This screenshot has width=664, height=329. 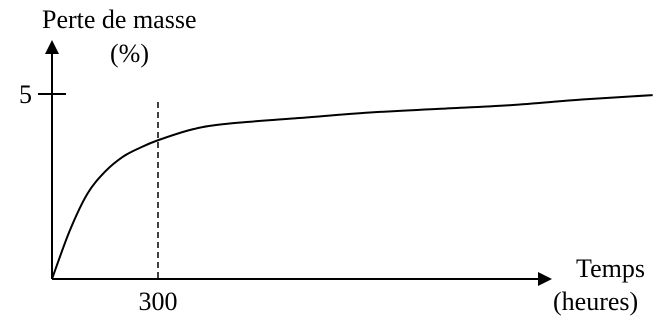 What do you see at coordinates (610, 268) in the screenshot?
I see `x-axis-label-line1: Temps` at bounding box center [610, 268].